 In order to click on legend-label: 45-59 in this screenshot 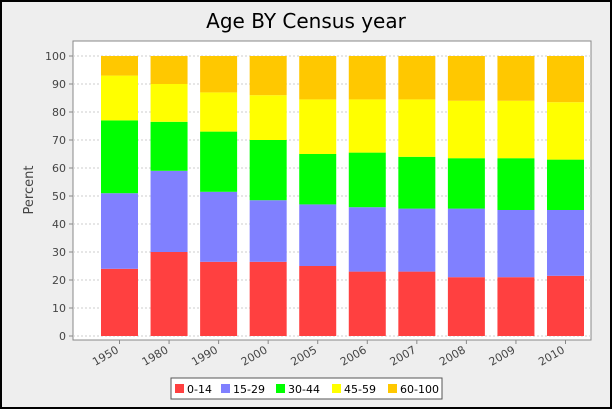, I will do `click(360, 389)`.